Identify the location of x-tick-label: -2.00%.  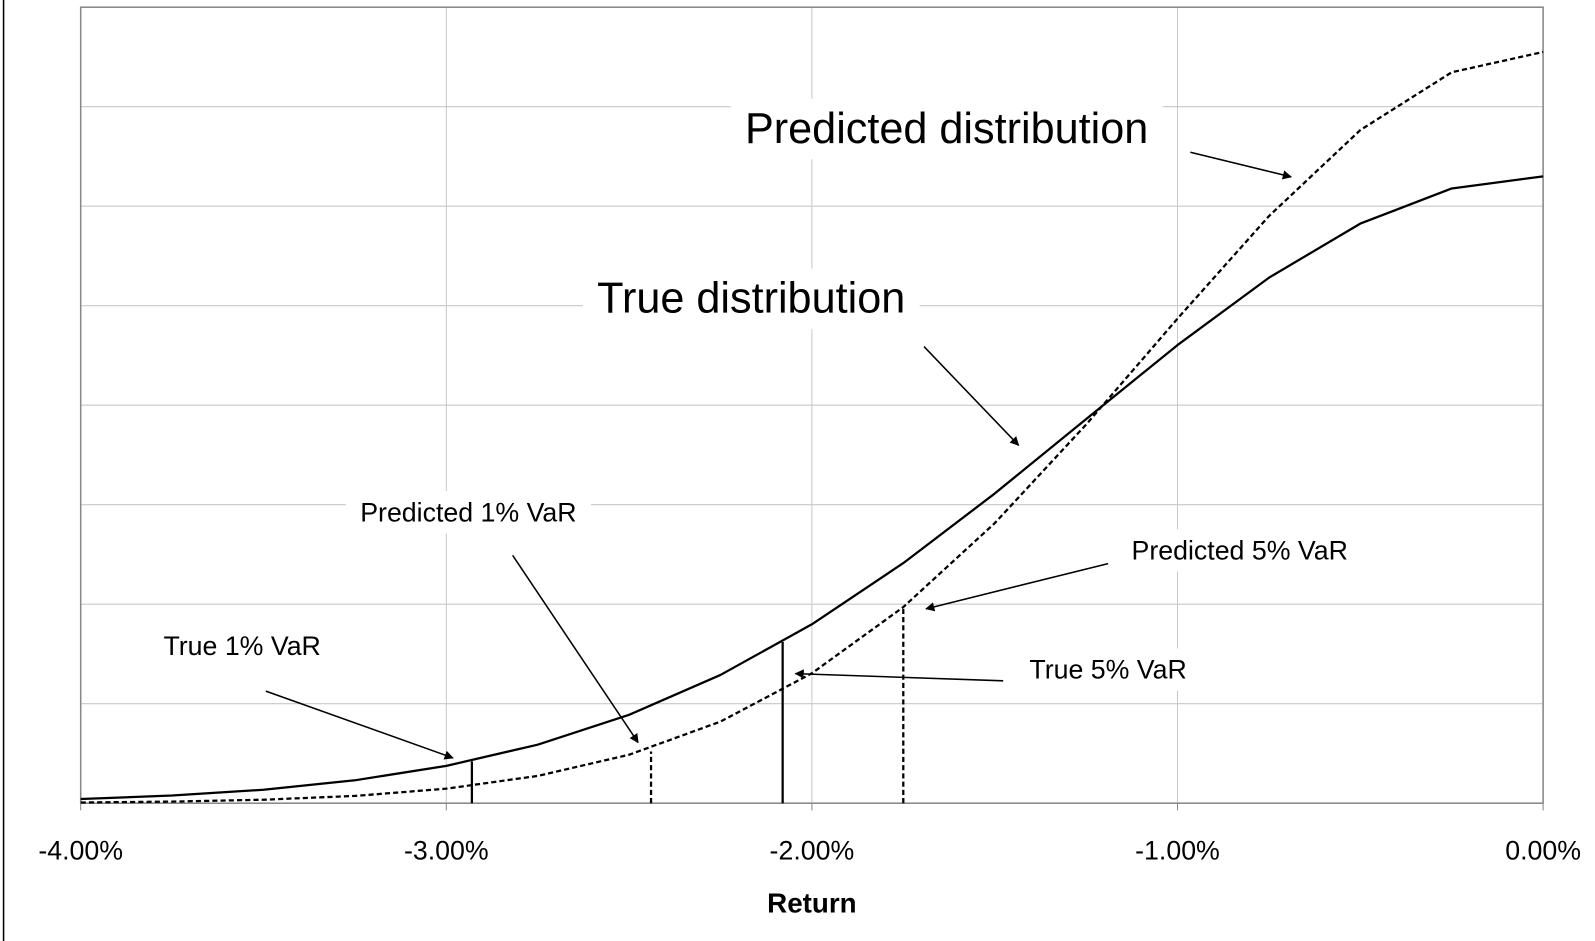
(812, 851).